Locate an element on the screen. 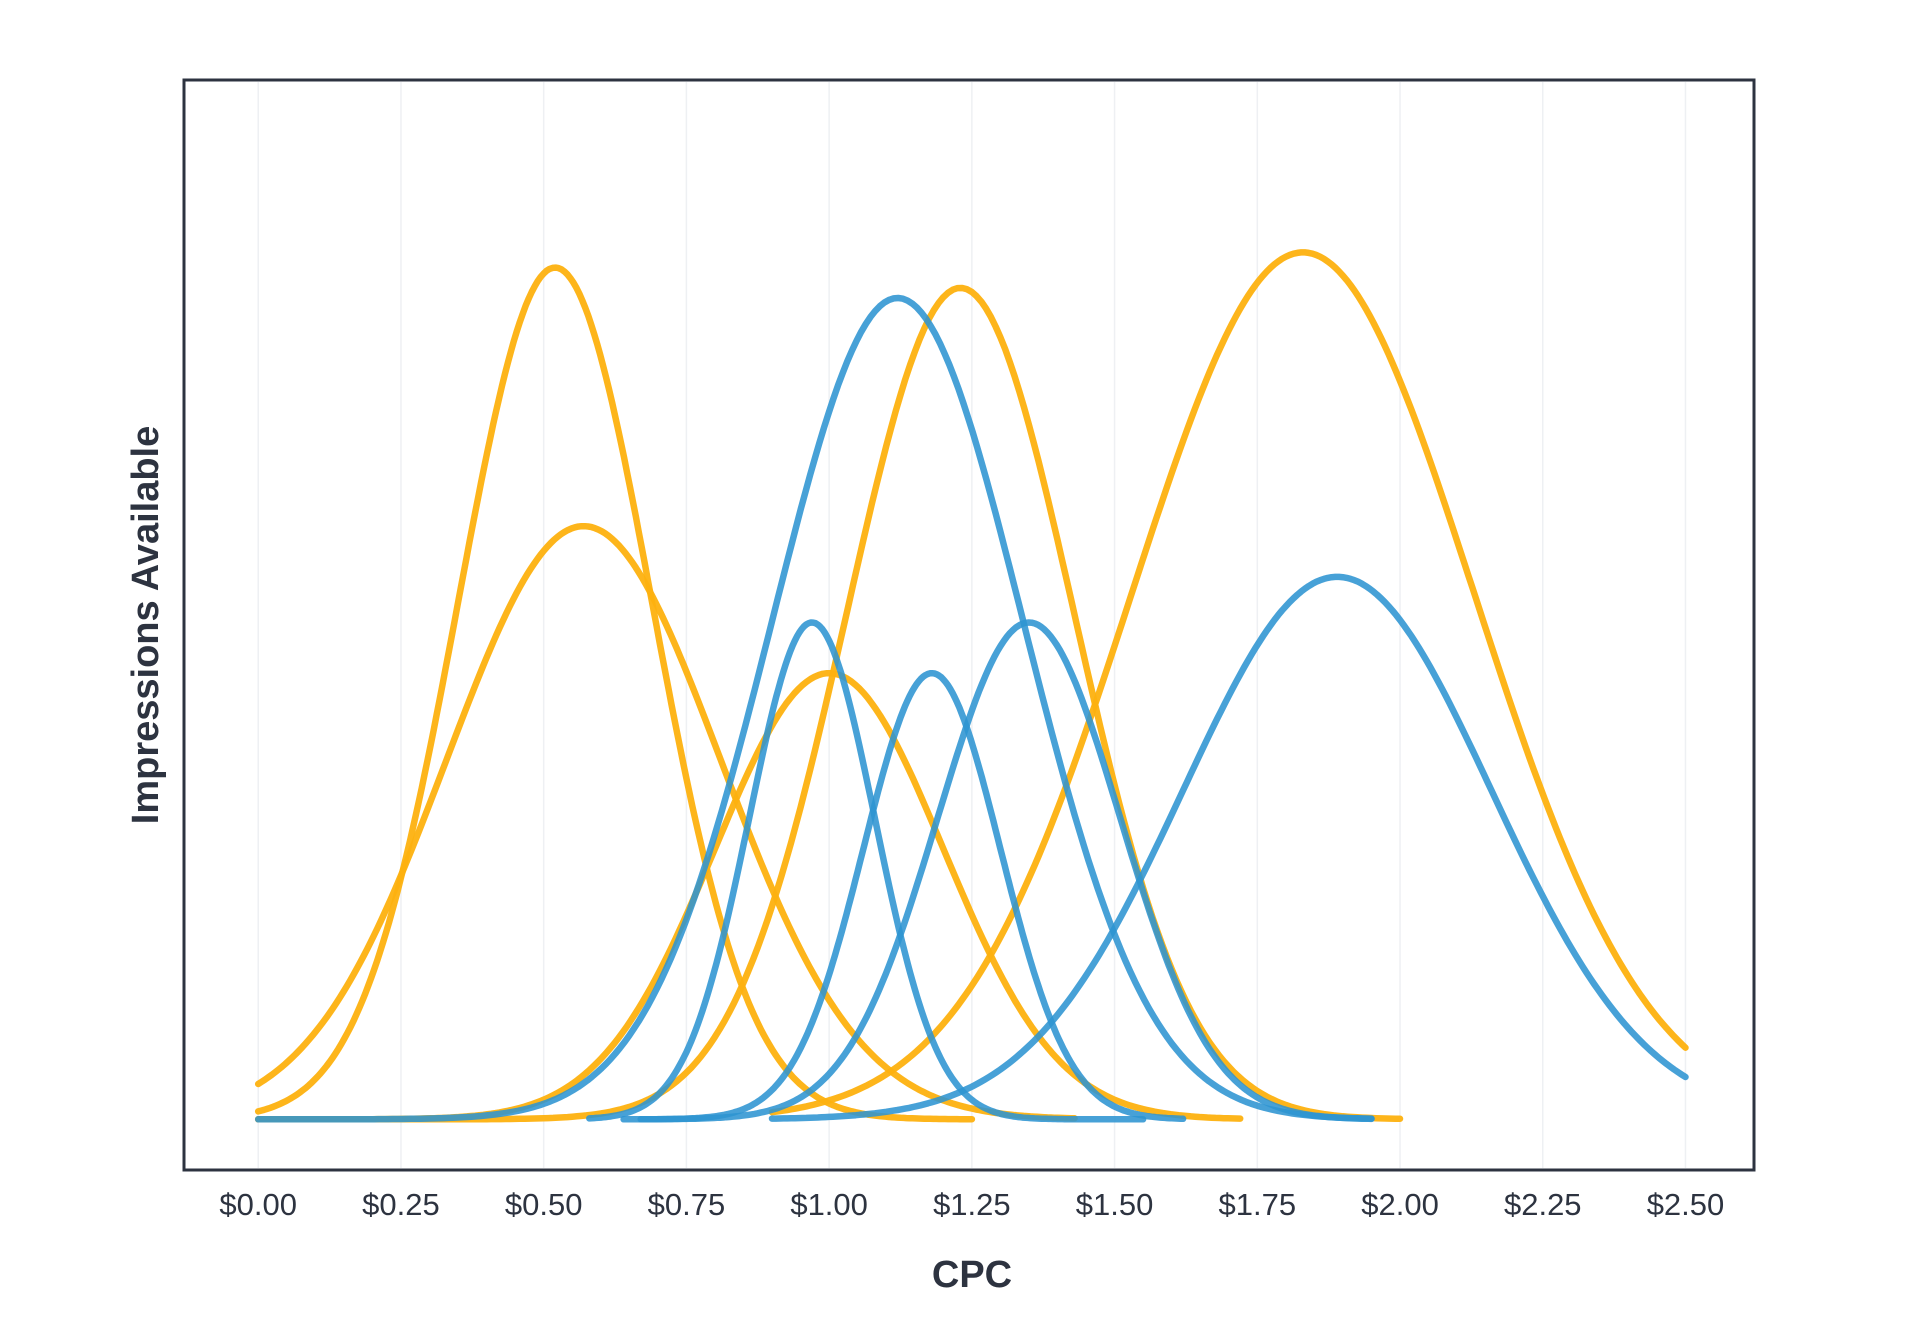 The height and width of the screenshot is (1326, 1924). x-tick-label: $1.75 is located at coordinates (1258, 1204).